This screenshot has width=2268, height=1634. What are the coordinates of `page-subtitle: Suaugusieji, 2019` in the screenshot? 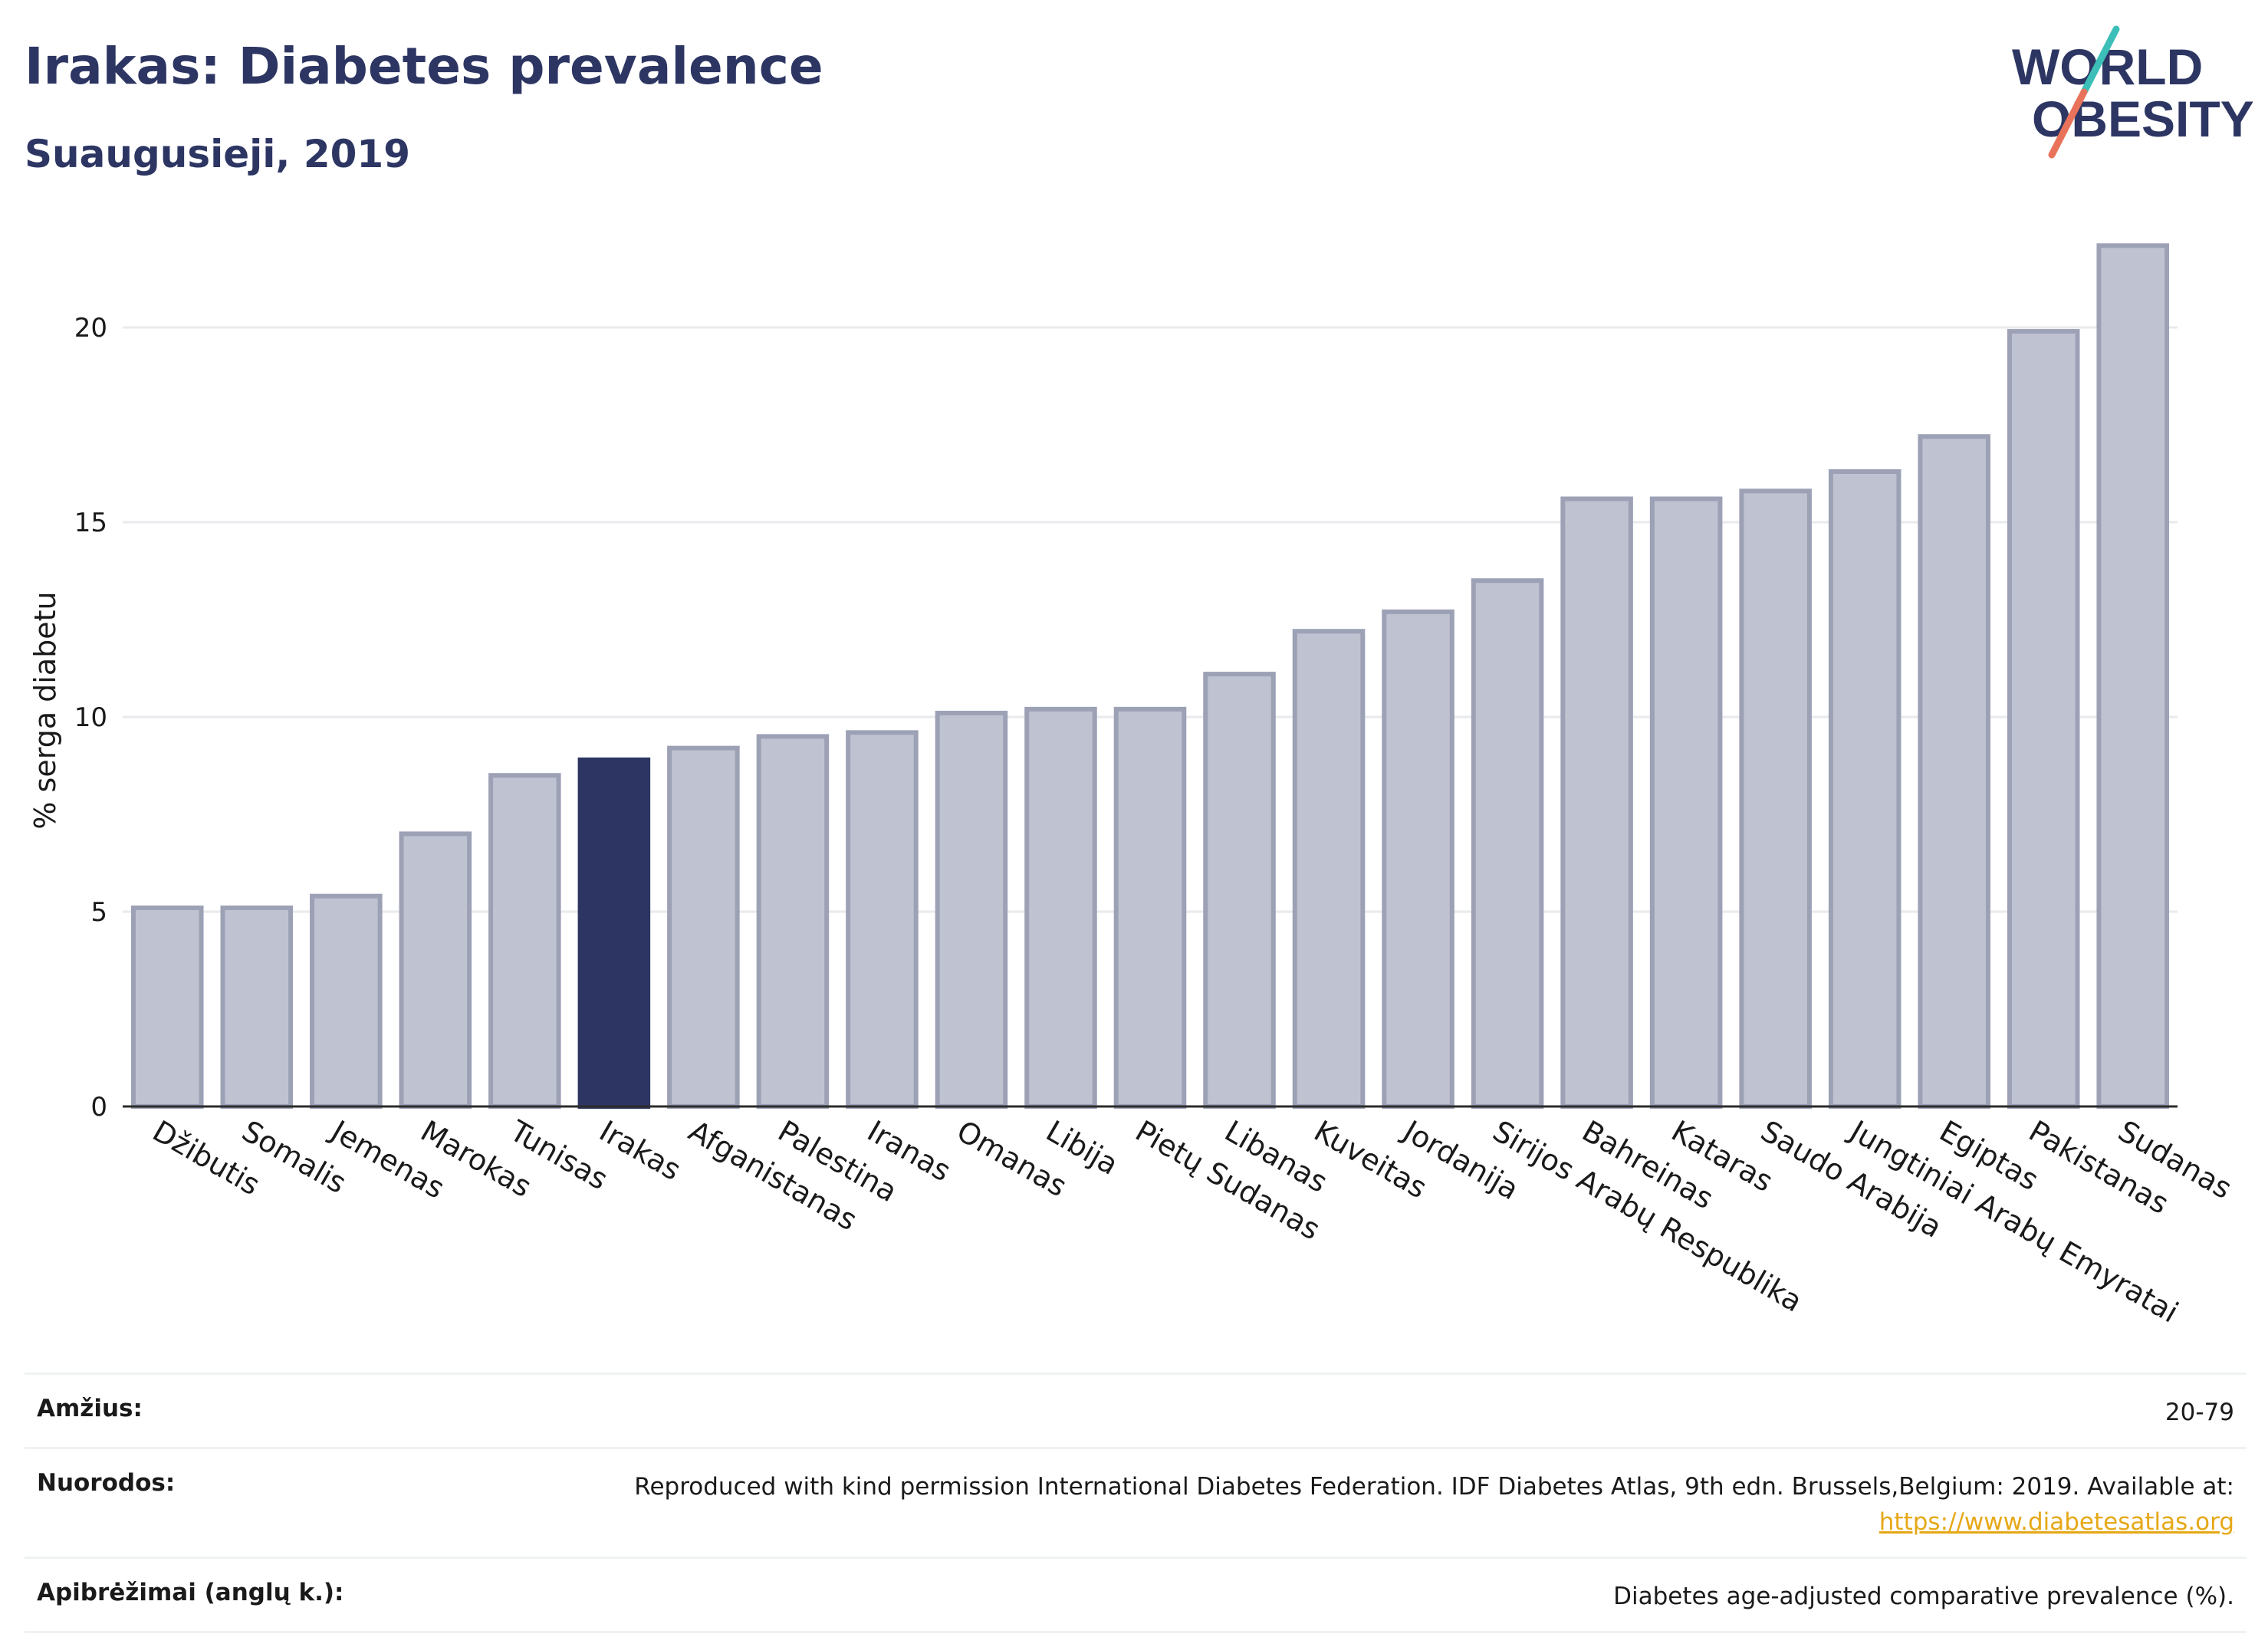 It's located at (218, 154).